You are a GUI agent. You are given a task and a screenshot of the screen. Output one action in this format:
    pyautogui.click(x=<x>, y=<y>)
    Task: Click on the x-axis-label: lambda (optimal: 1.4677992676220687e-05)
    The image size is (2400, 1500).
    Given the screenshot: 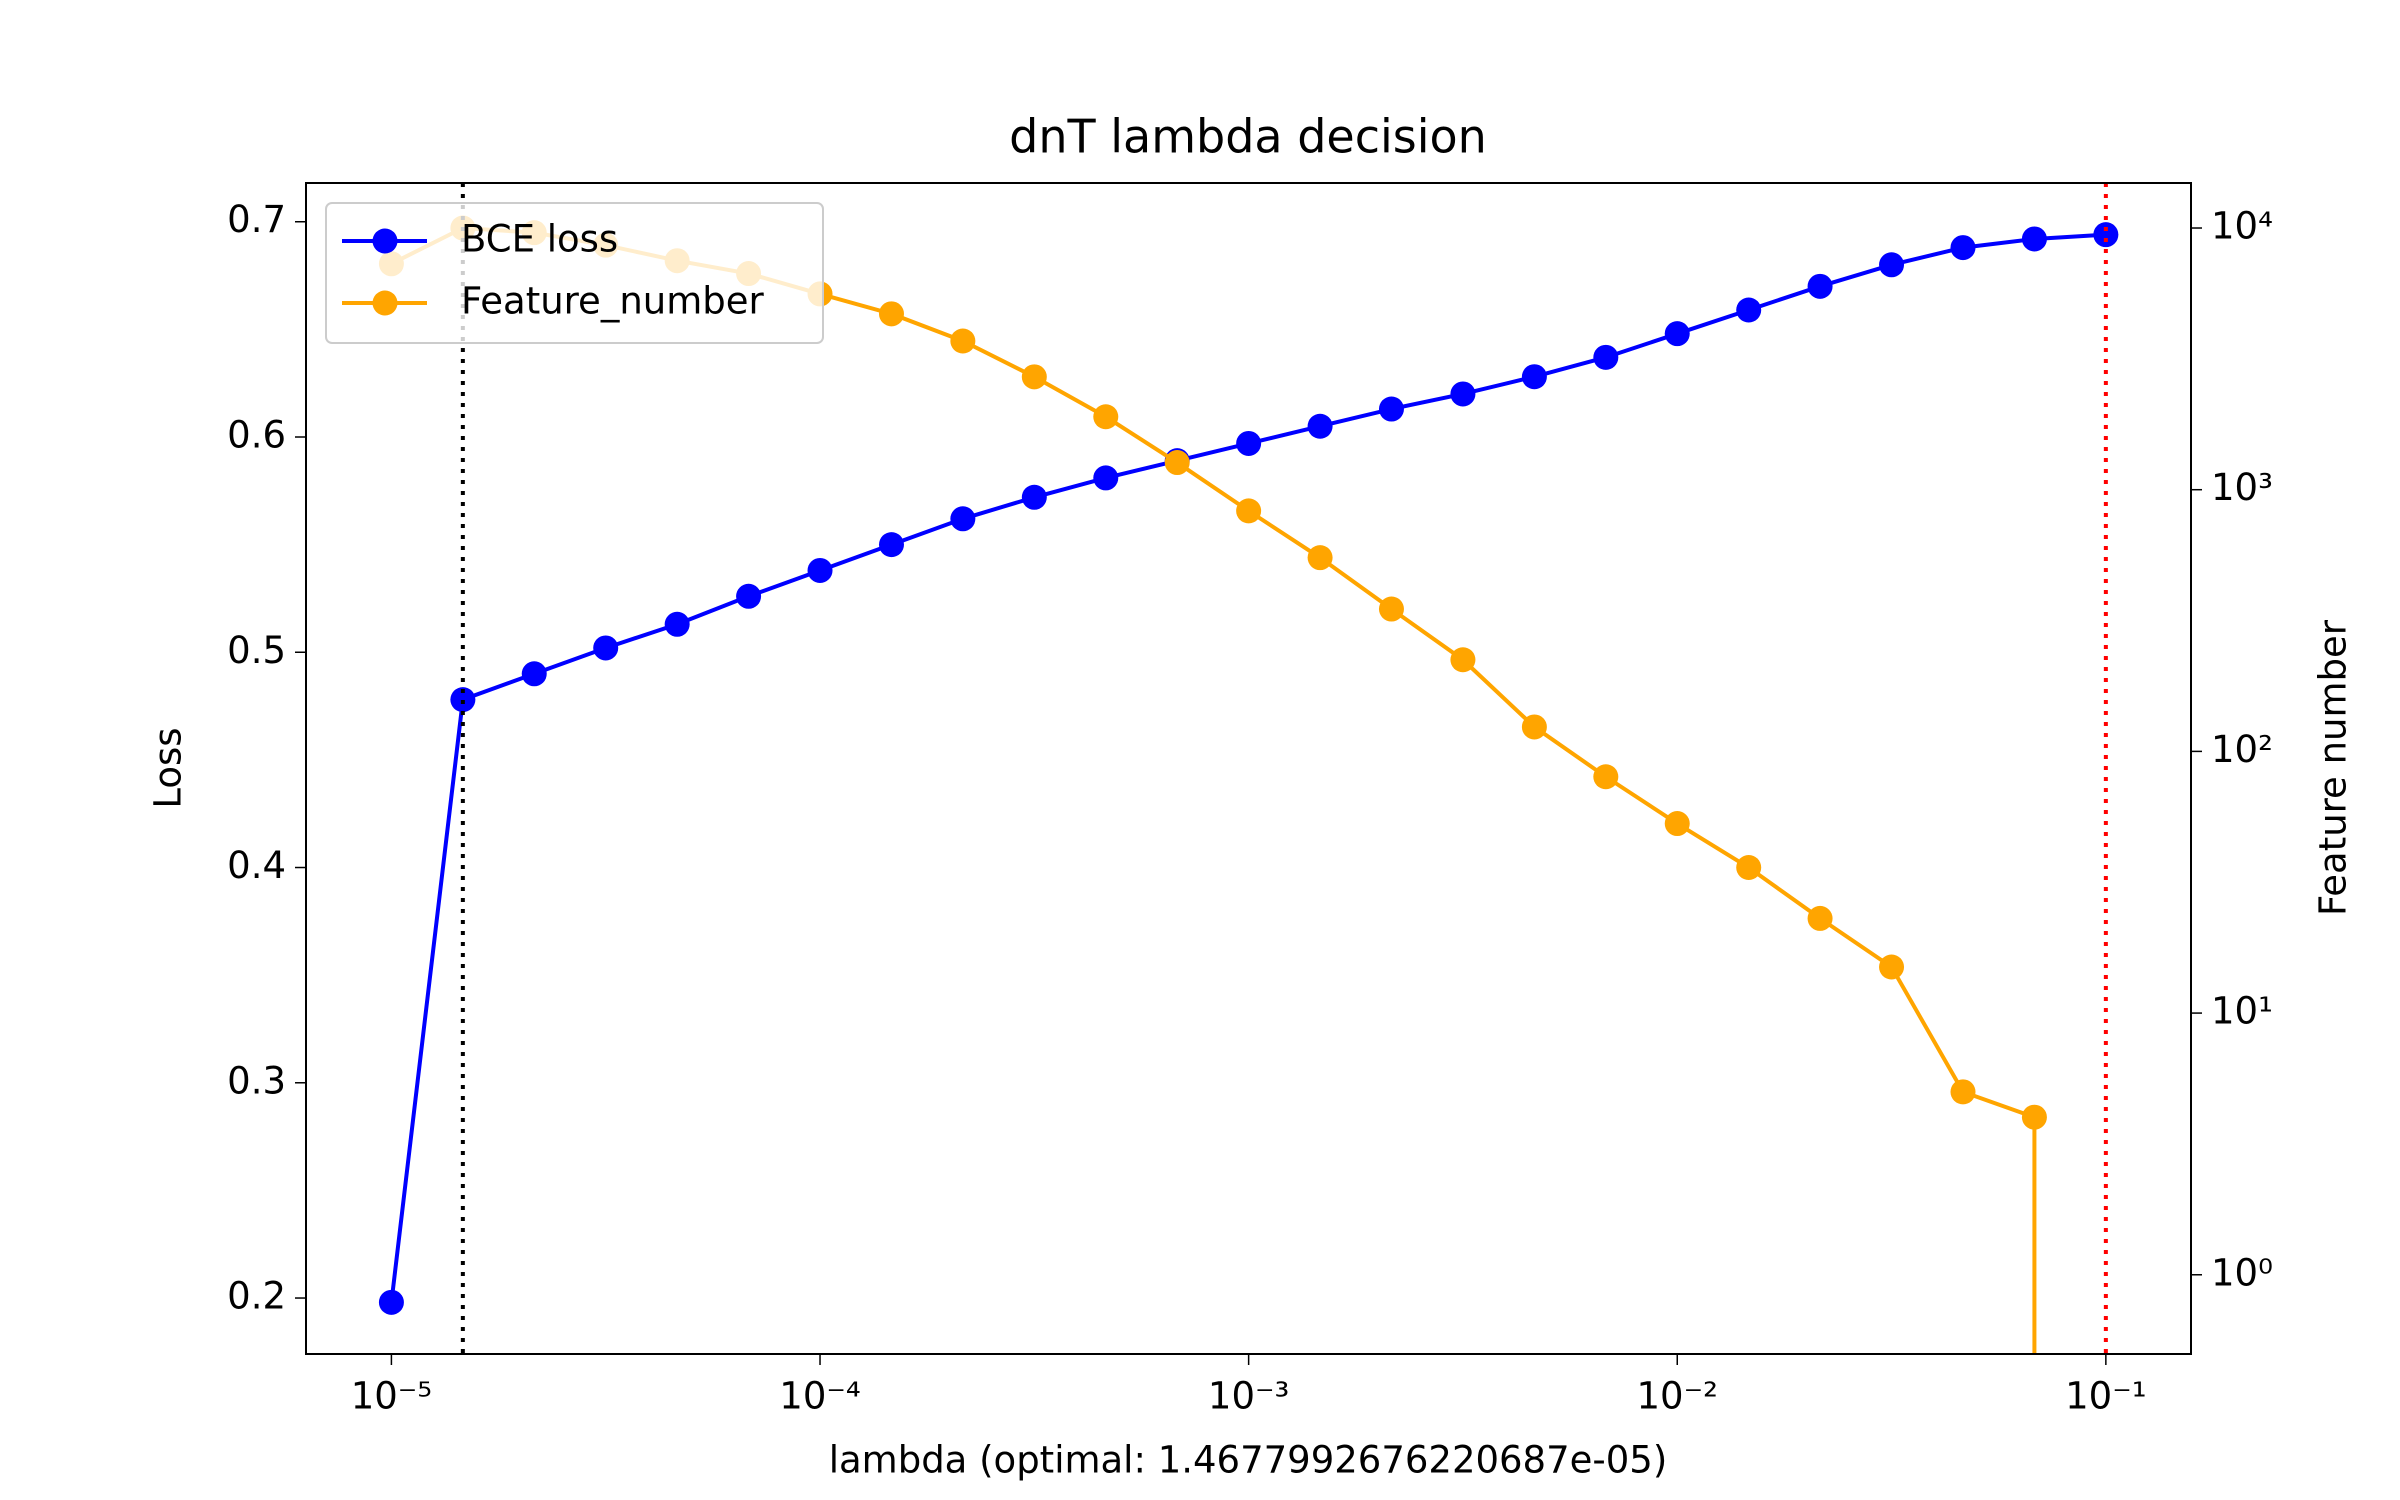 What is the action you would take?
    pyautogui.click(x=1248, y=1460)
    